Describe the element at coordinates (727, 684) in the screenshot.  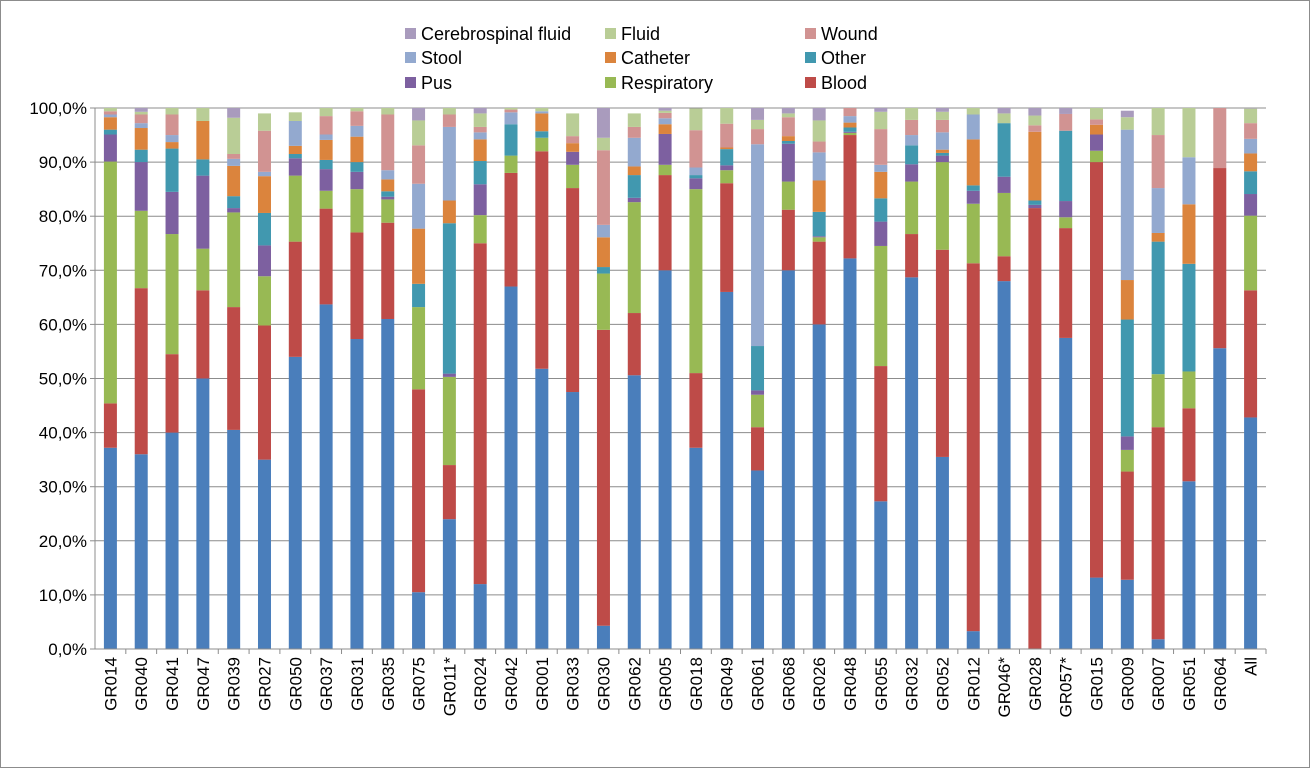
I see `x-tick-label: GR049` at that location.